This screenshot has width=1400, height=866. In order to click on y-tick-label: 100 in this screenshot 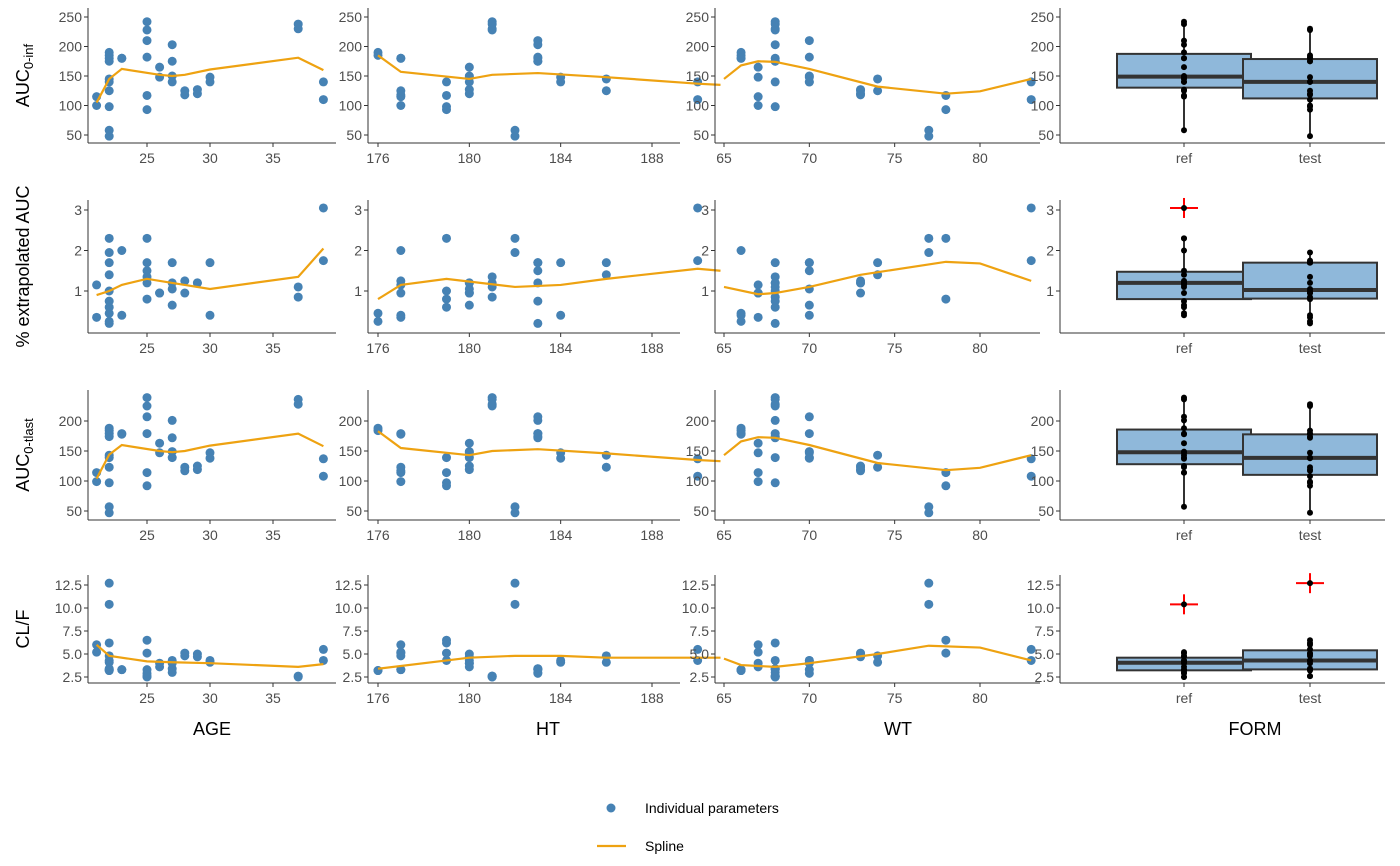, I will do `click(71, 106)`.